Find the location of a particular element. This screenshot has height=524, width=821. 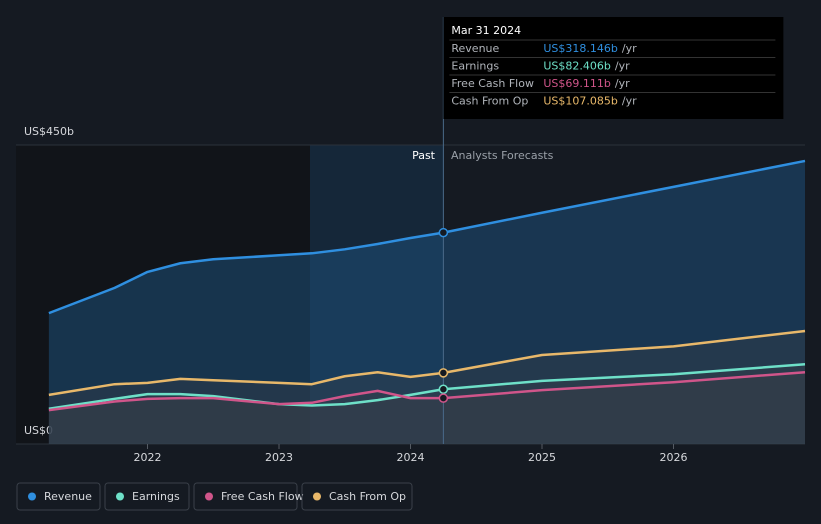

tooltip-value: US$318.146b/yr is located at coordinates (590, 48).